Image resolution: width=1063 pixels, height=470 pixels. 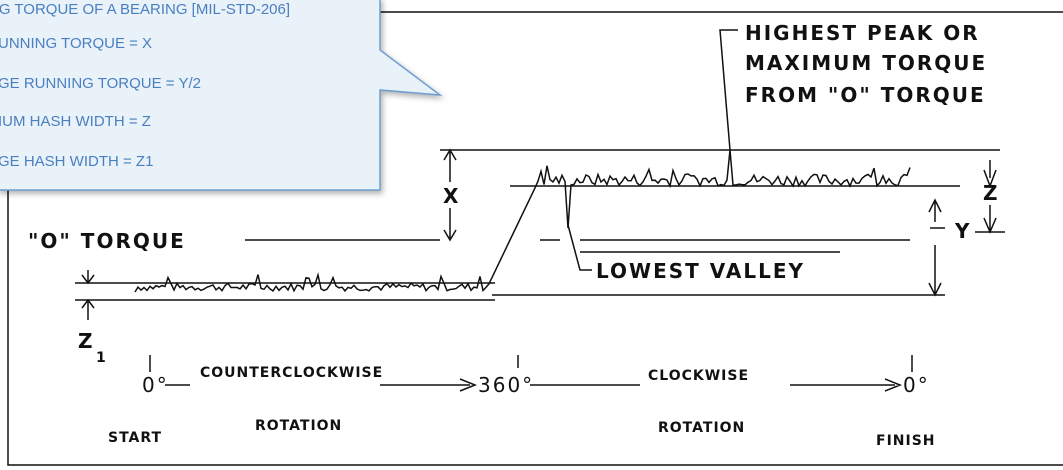 What do you see at coordinates (76, 43) in the screenshot?
I see `callout-line: UNNING TORQUE = X` at bounding box center [76, 43].